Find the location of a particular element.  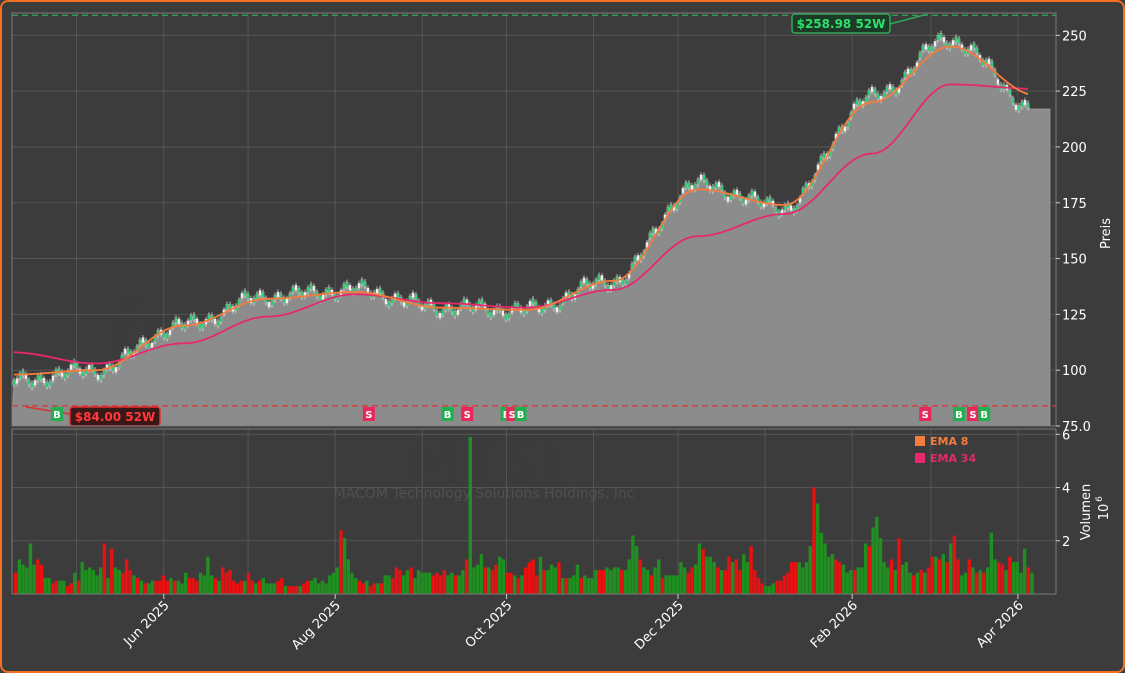

signal-marker is located at coordinates (520, 414).